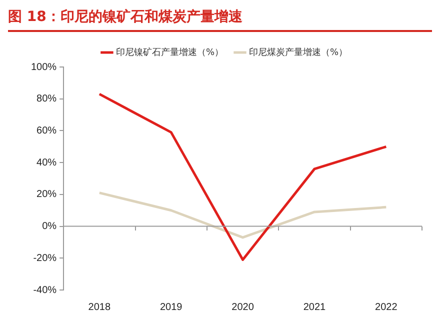  Describe the element at coordinates (46, 194) in the screenshot. I see `y-tick-label: 20%` at that location.